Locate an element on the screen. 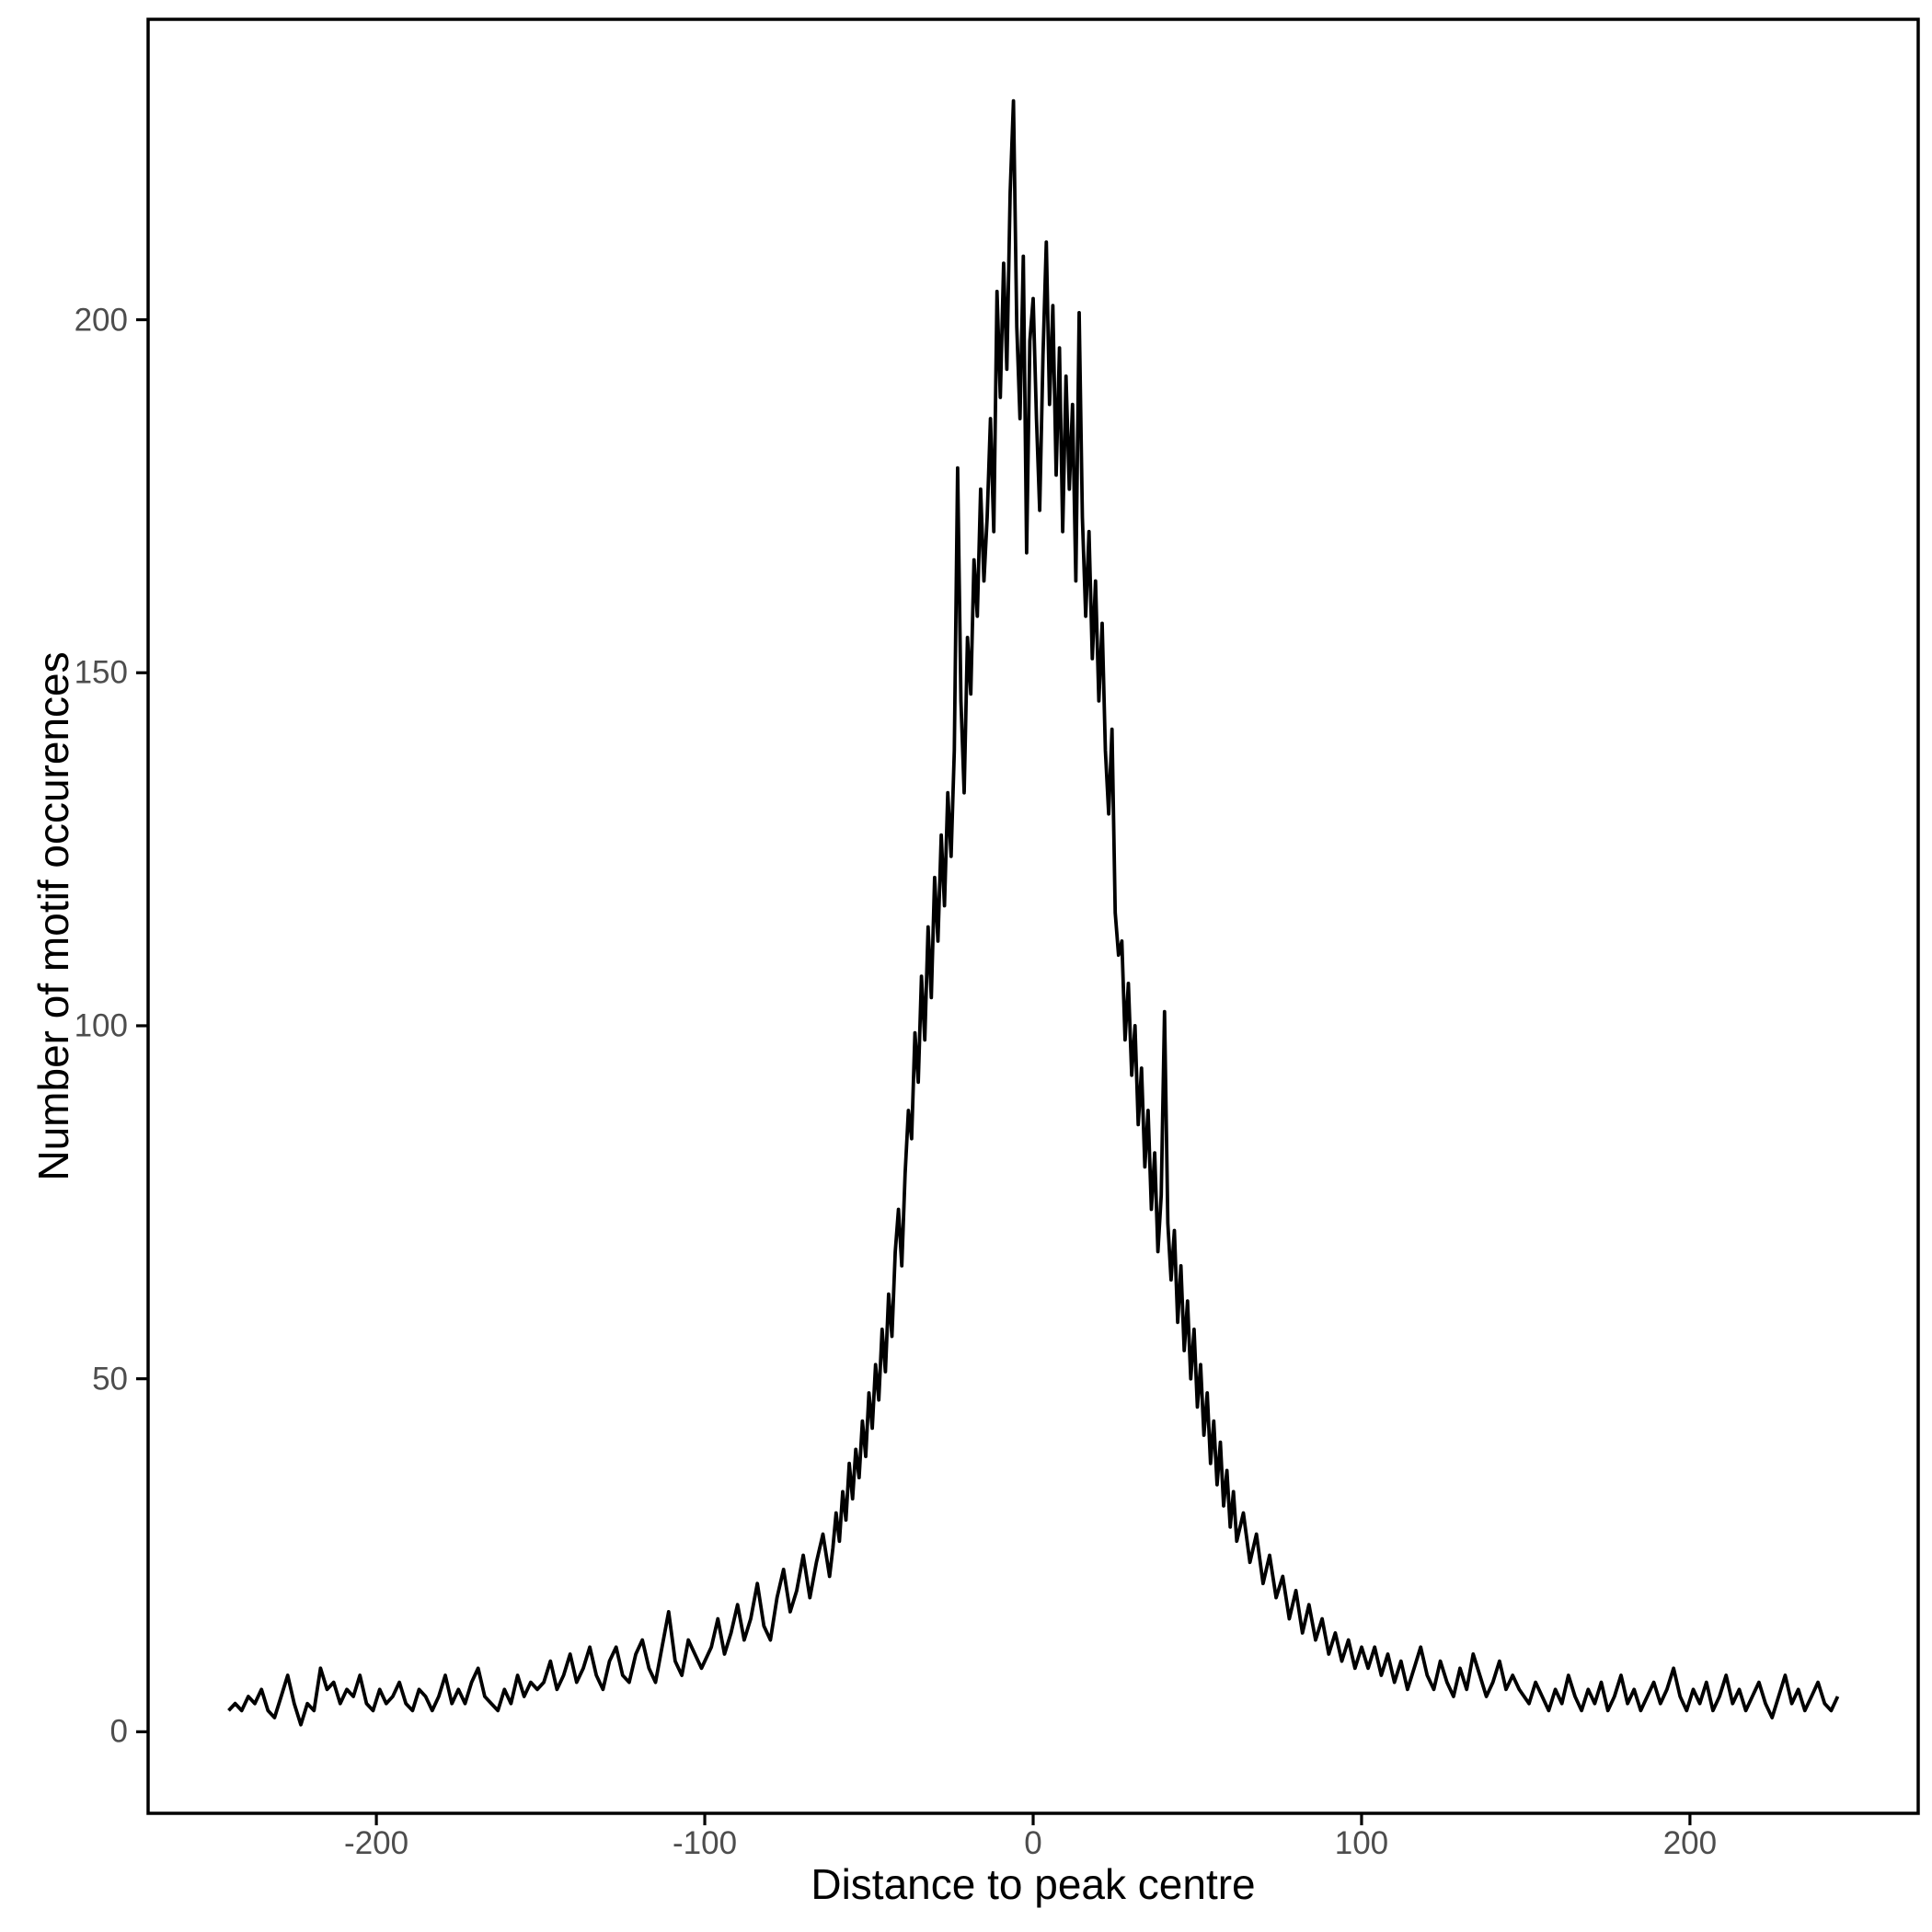  y-tick-label: 150 is located at coordinates (101, 672).